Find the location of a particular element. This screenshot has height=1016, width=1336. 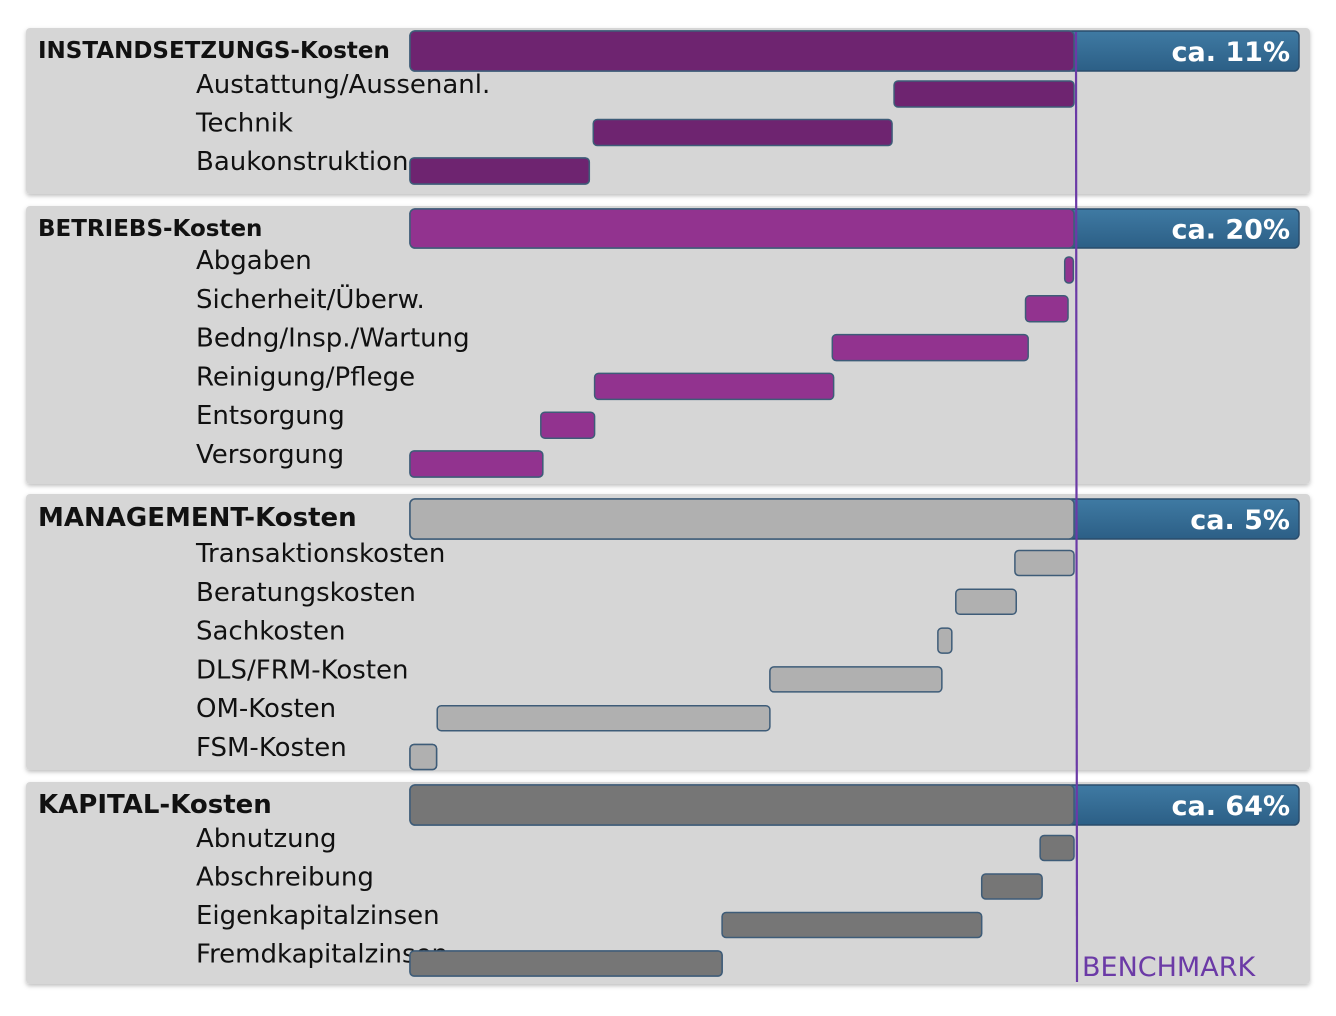

section-title: INSTANDSETZUNGS-Kosten is located at coordinates (214, 51).